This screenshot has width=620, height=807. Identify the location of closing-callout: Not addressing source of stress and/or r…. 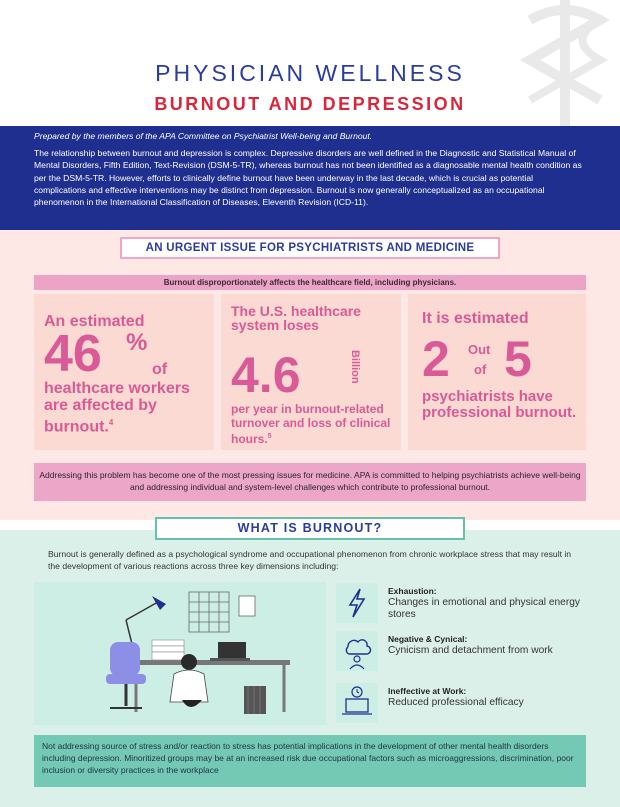
(310, 761).